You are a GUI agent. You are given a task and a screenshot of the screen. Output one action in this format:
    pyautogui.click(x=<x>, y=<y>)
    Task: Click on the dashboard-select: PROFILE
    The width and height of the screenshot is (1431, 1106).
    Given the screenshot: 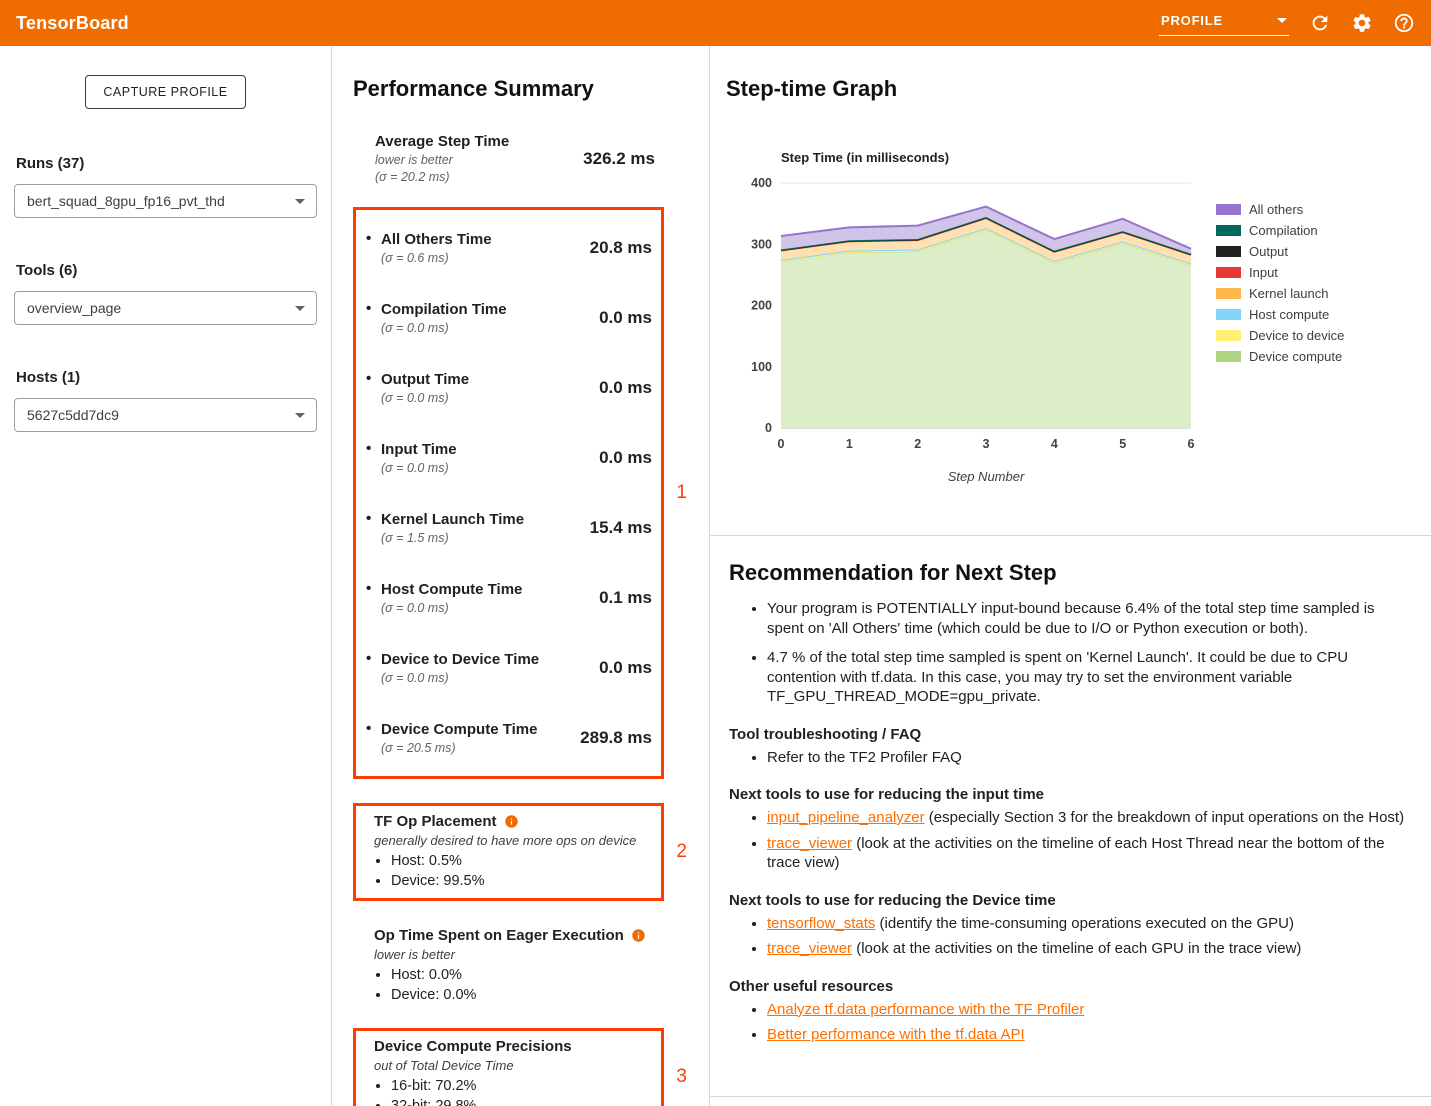 What is the action you would take?
    pyautogui.click(x=1224, y=23)
    